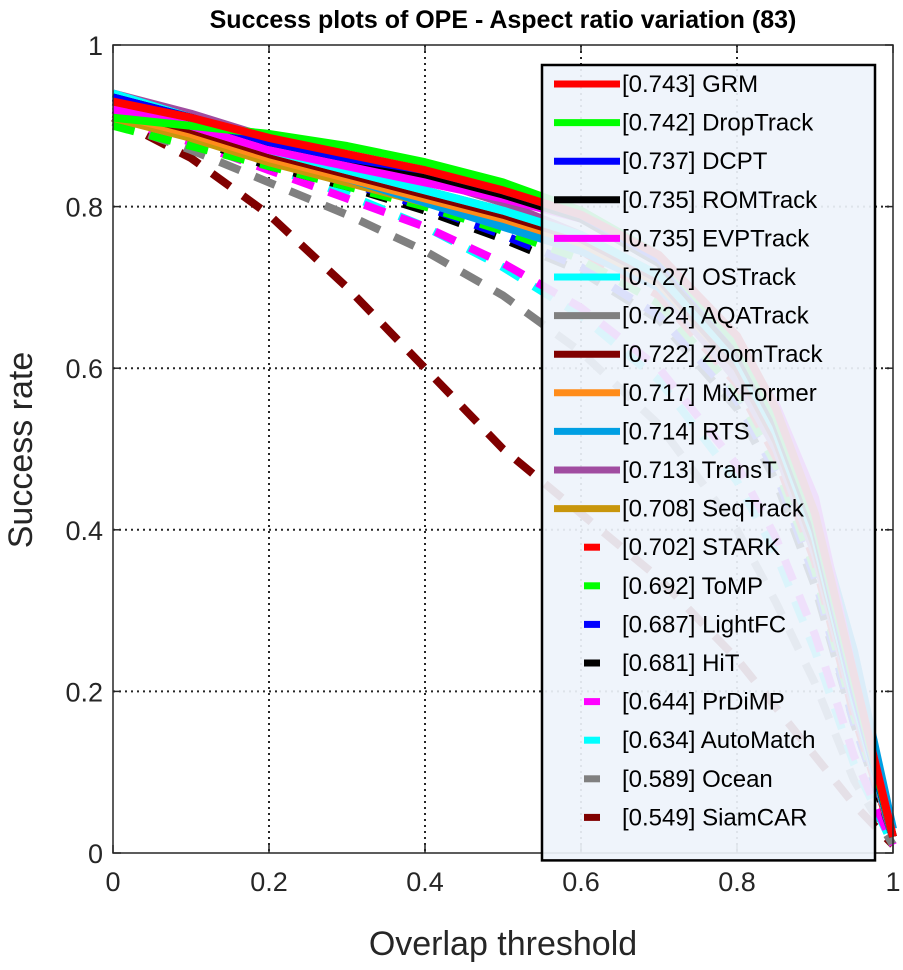 The height and width of the screenshot is (970, 903). I want to click on y-tick-label-5: 1, so click(95, 46).